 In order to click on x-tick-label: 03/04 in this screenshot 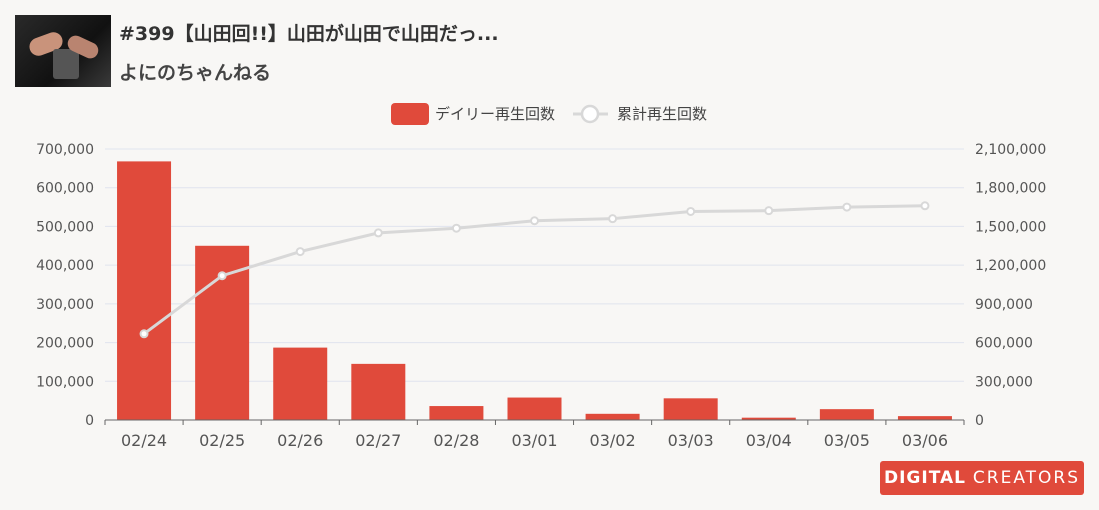, I will do `click(769, 440)`.